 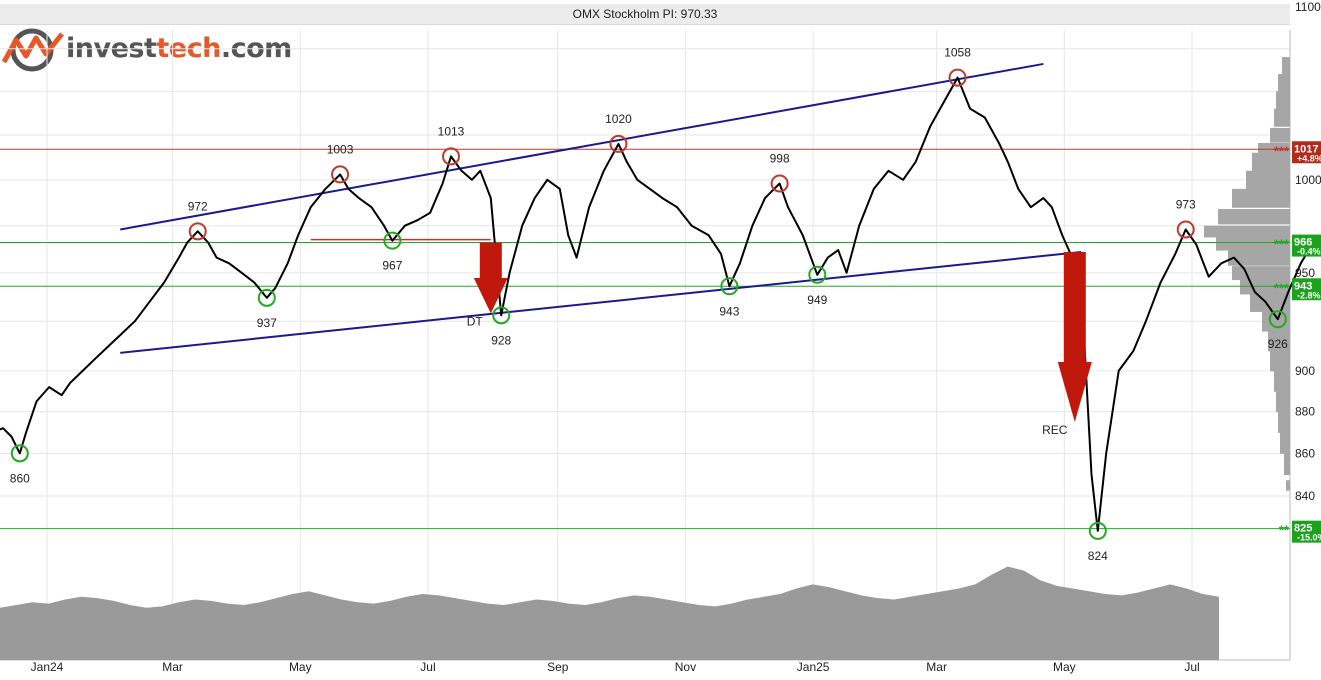 What do you see at coordinates (1282, 287) in the screenshot?
I see `level-stars-943: ***` at bounding box center [1282, 287].